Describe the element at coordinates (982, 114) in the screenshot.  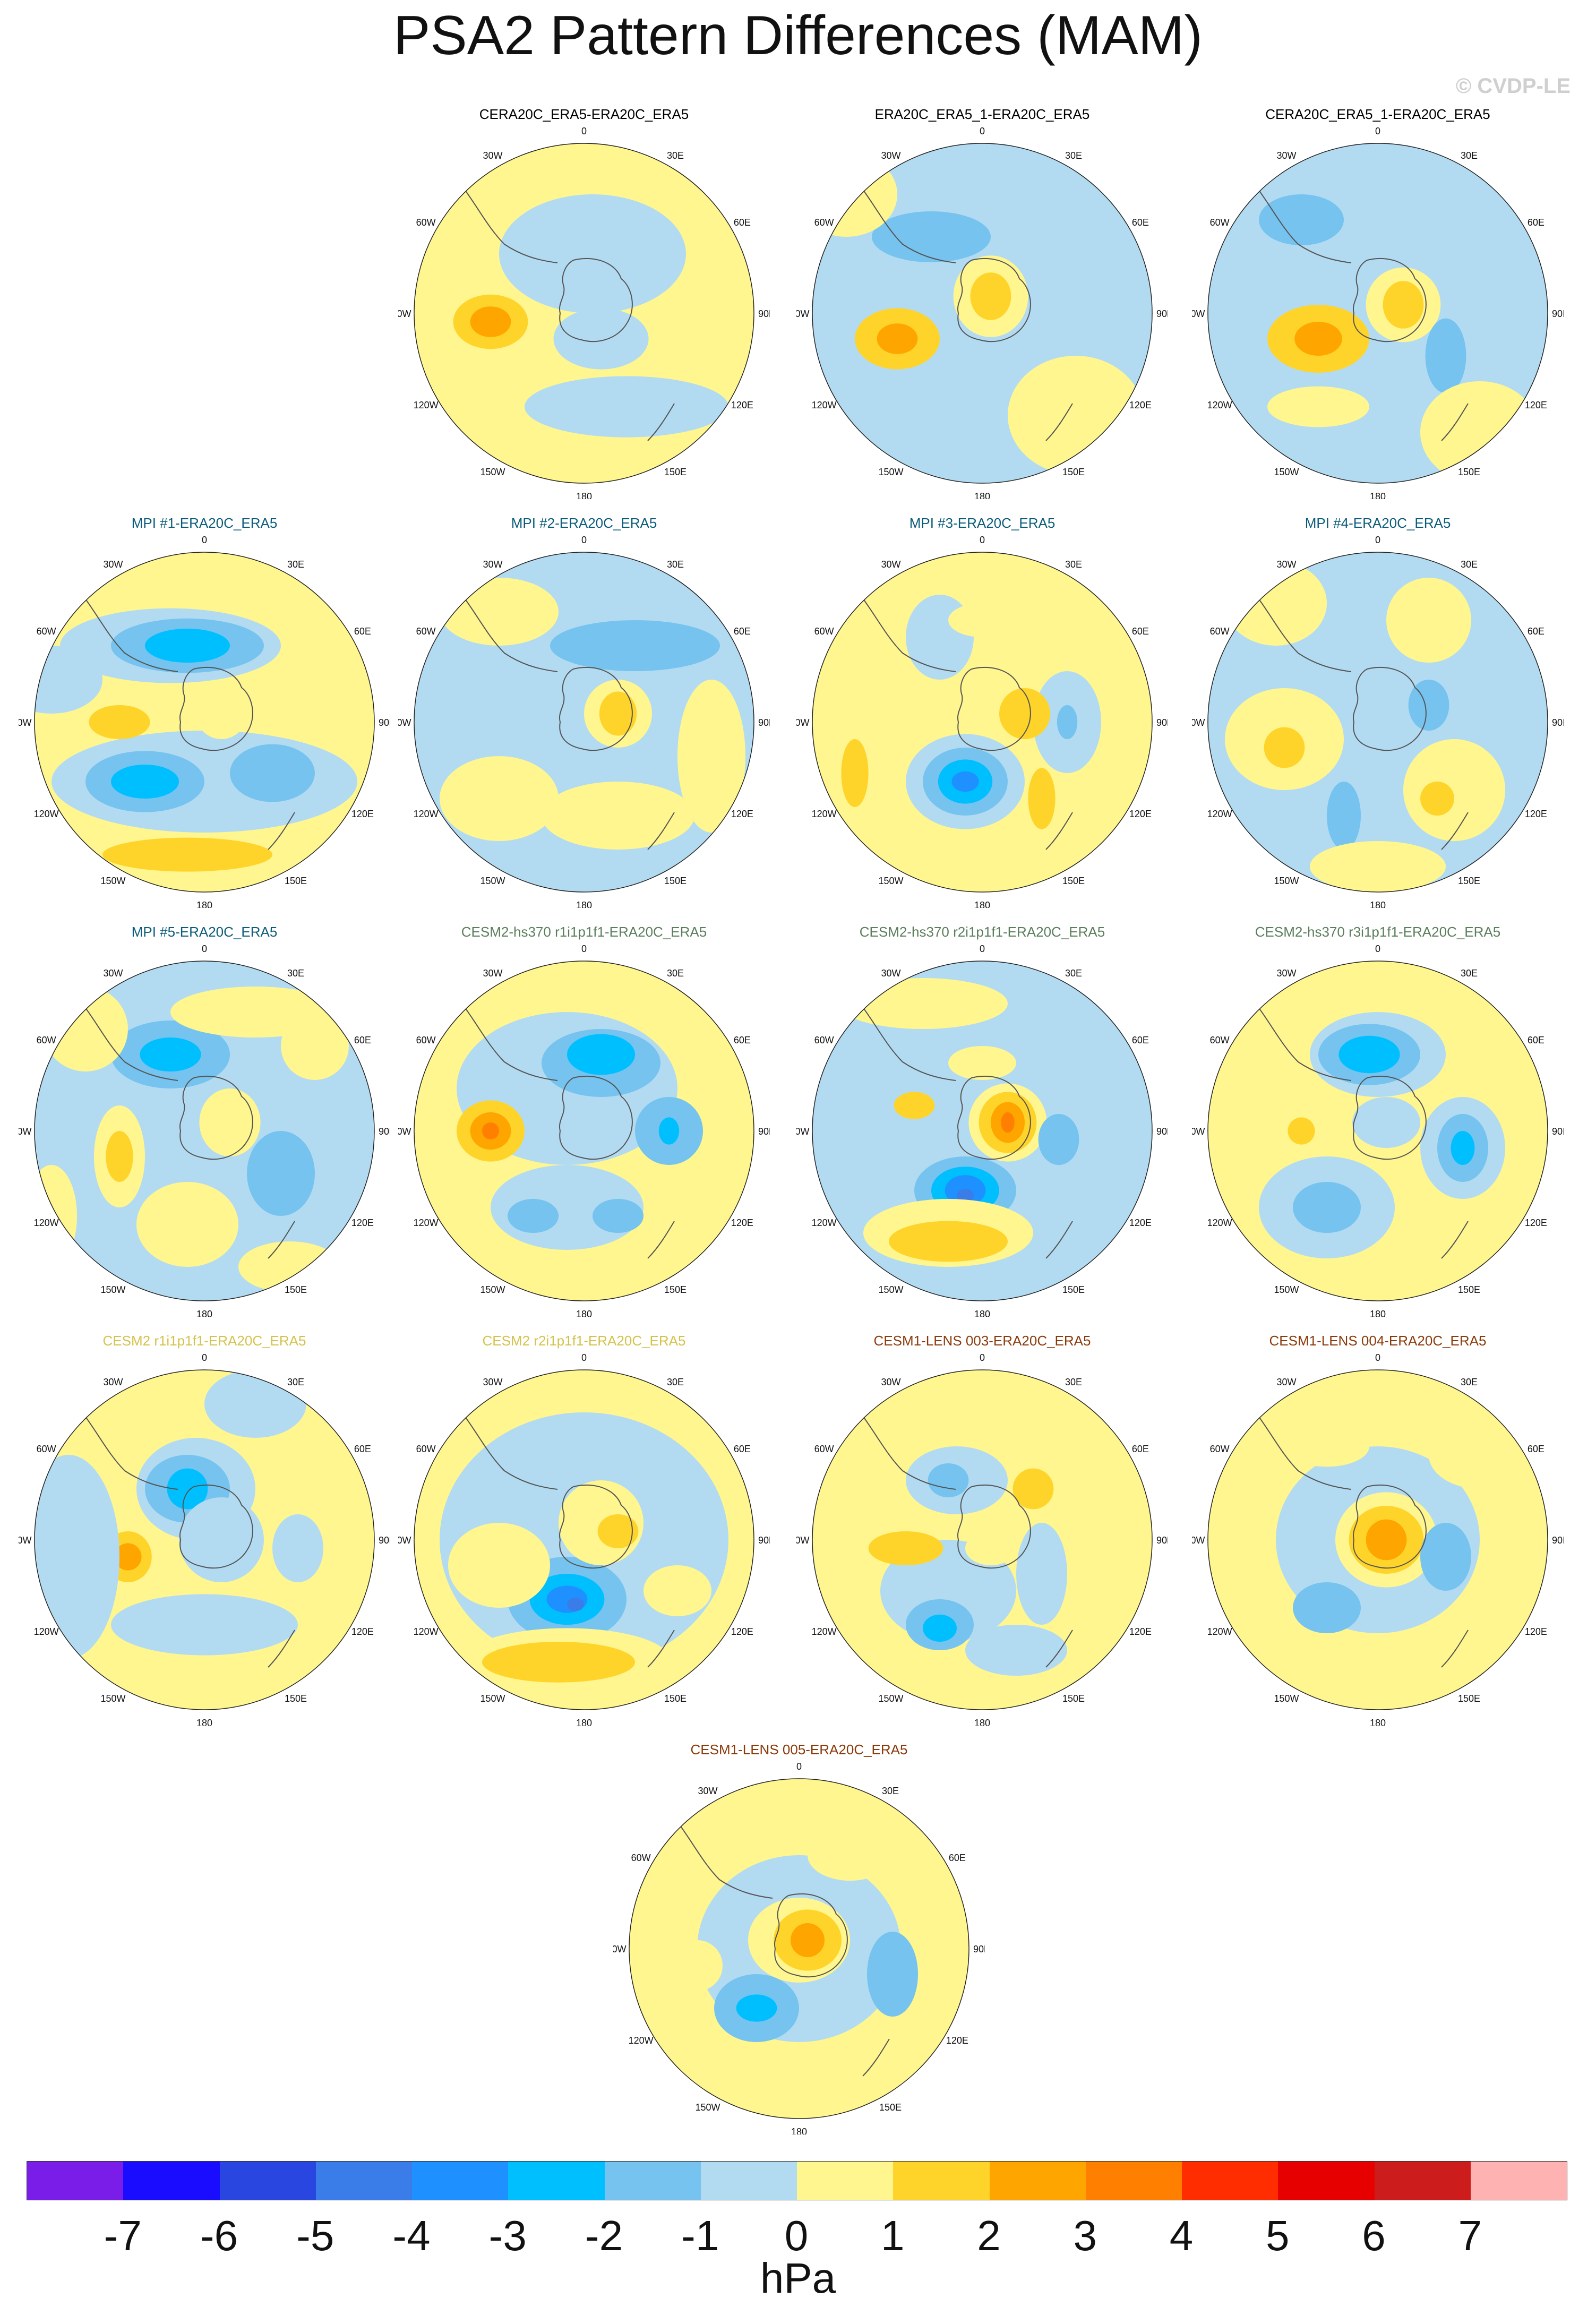
I see `panel-title: ERA20C_ERA5_1-ERA20C_ERA5` at that location.